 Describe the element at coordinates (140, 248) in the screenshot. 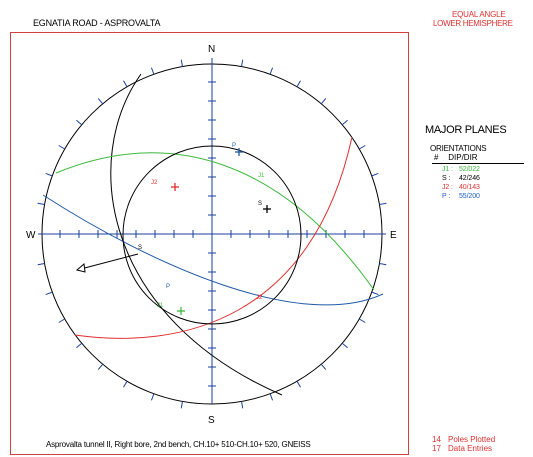

I see `plane-label-s: S` at that location.